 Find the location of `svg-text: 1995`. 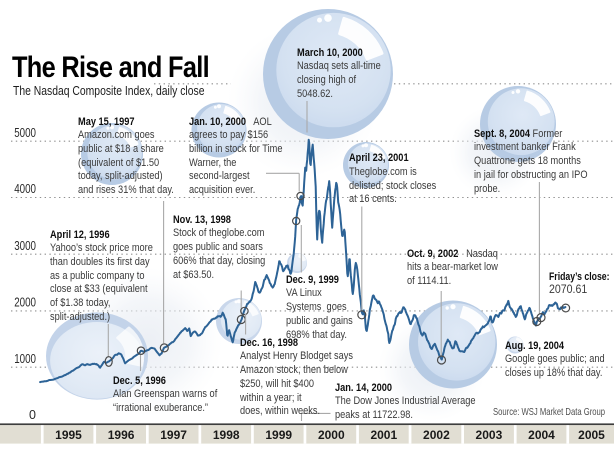

svg-text: 1995 is located at coordinates (68, 435).